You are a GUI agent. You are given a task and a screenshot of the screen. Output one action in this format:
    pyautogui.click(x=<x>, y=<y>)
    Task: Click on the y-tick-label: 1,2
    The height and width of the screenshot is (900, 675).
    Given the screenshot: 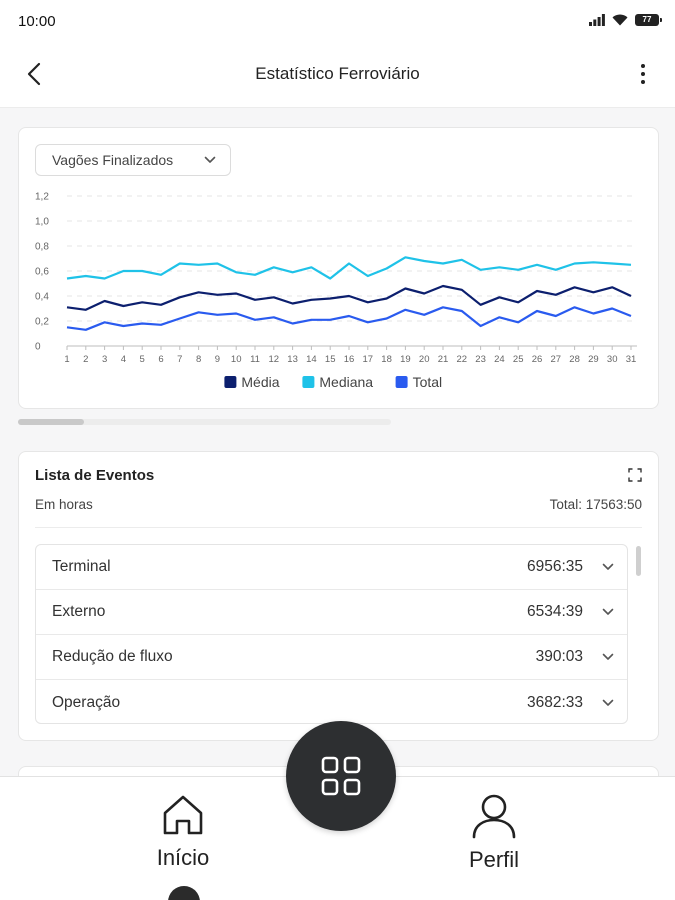 What is the action you would take?
    pyautogui.click(x=42, y=197)
    